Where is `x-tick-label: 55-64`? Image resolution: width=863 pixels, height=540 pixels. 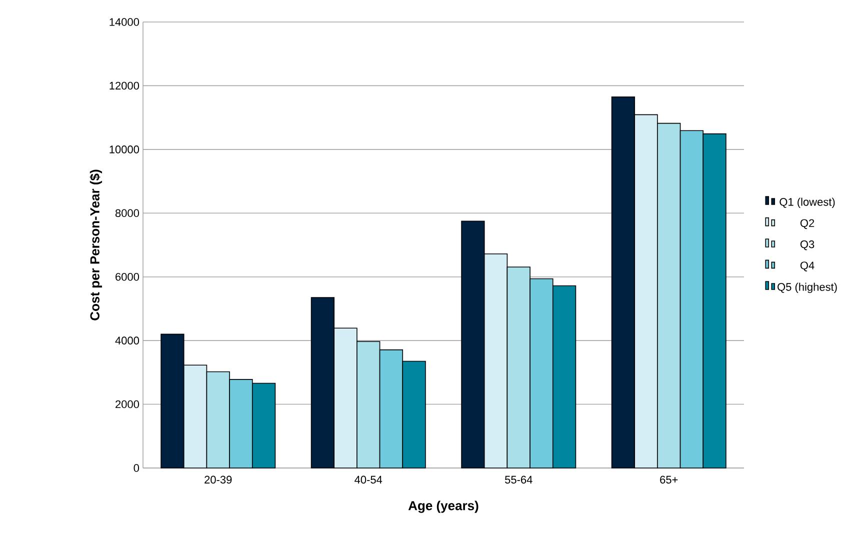
x-tick-label: 55-64 is located at coordinates (518, 480).